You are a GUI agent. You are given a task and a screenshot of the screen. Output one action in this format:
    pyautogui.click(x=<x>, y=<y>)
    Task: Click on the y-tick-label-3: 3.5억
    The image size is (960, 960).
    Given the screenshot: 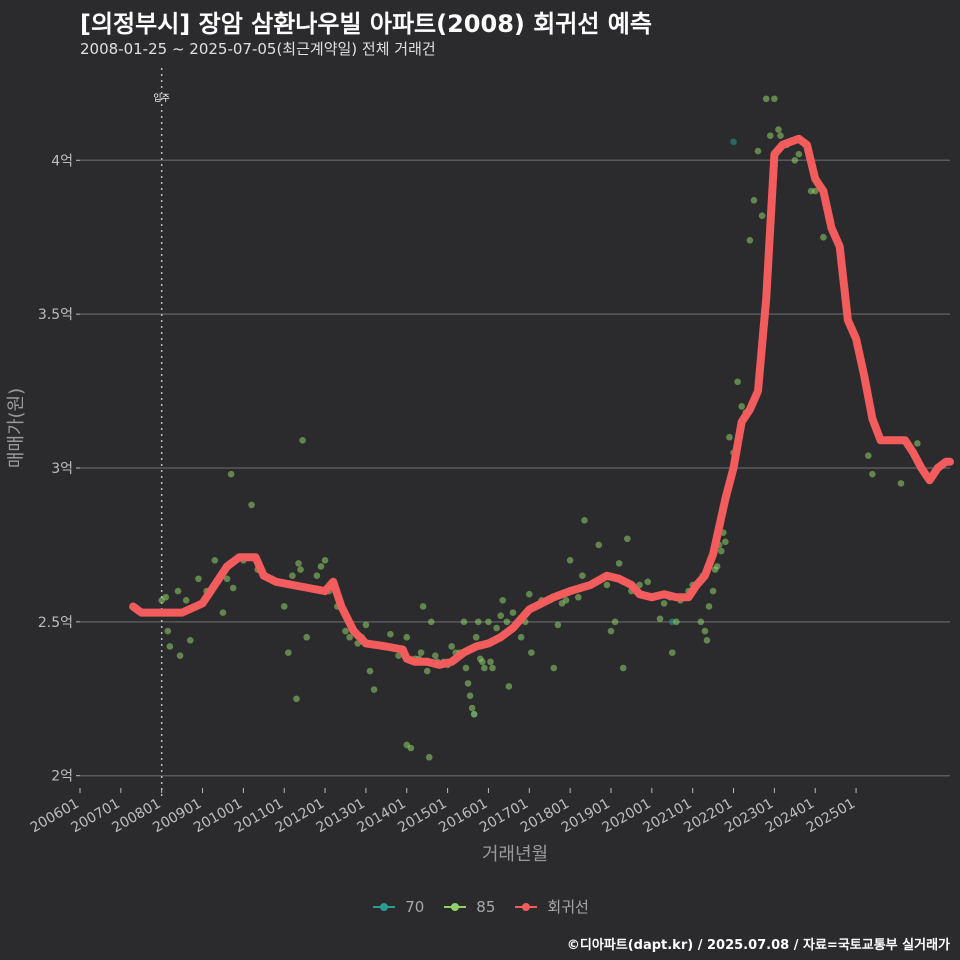 What is the action you would take?
    pyautogui.click(x=55, y=315)
    